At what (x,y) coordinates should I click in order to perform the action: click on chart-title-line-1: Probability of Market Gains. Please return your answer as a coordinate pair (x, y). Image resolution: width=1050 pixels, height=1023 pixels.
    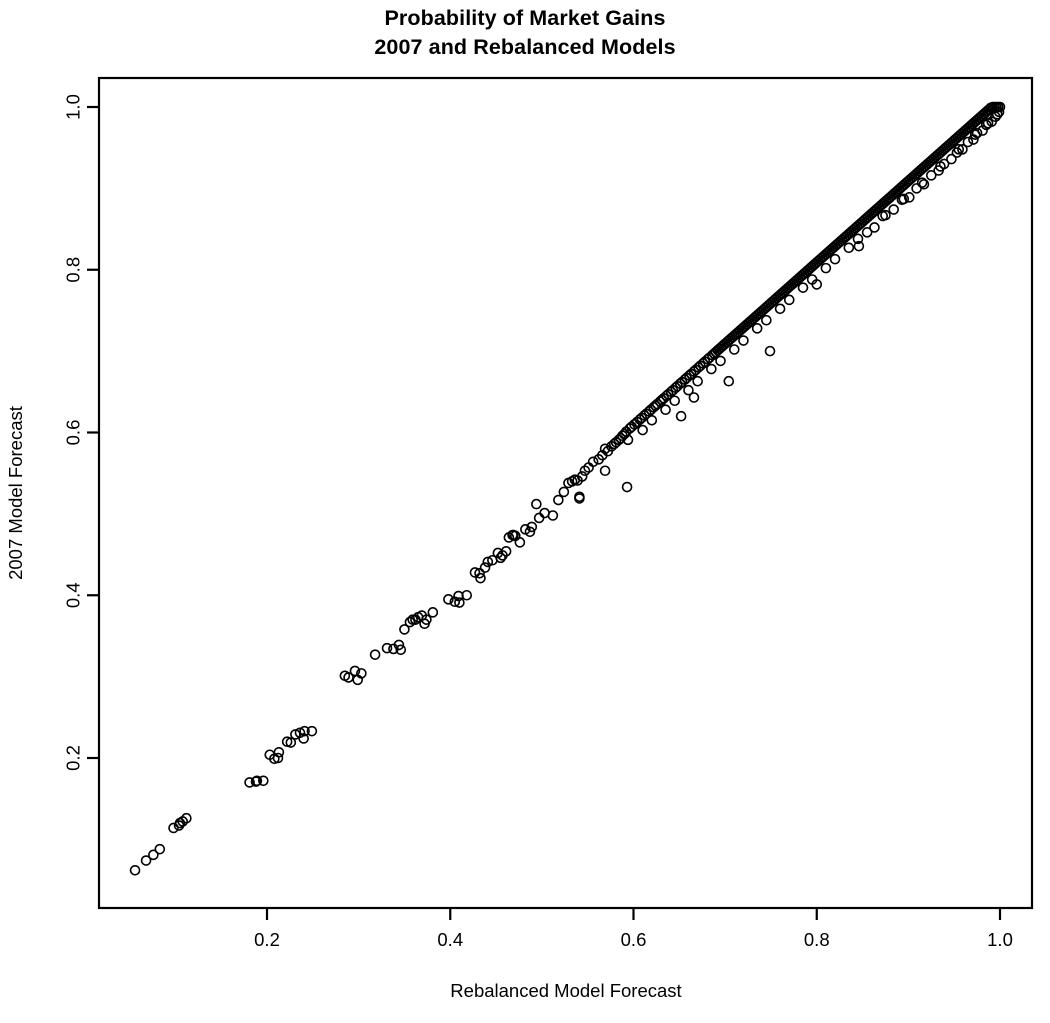
    Looking at the image, I should click on (525, 18).